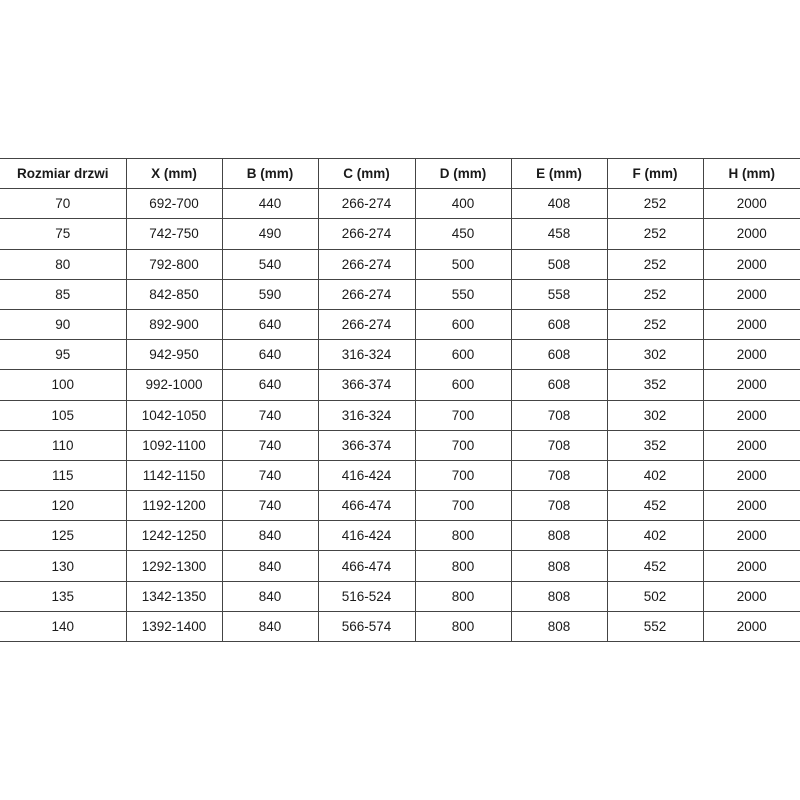 The image size is (800, 800). What do you see at coordinates (655, 596) in the screenshot?
I see `table-cell: 502` at bounding box center [655, 596].